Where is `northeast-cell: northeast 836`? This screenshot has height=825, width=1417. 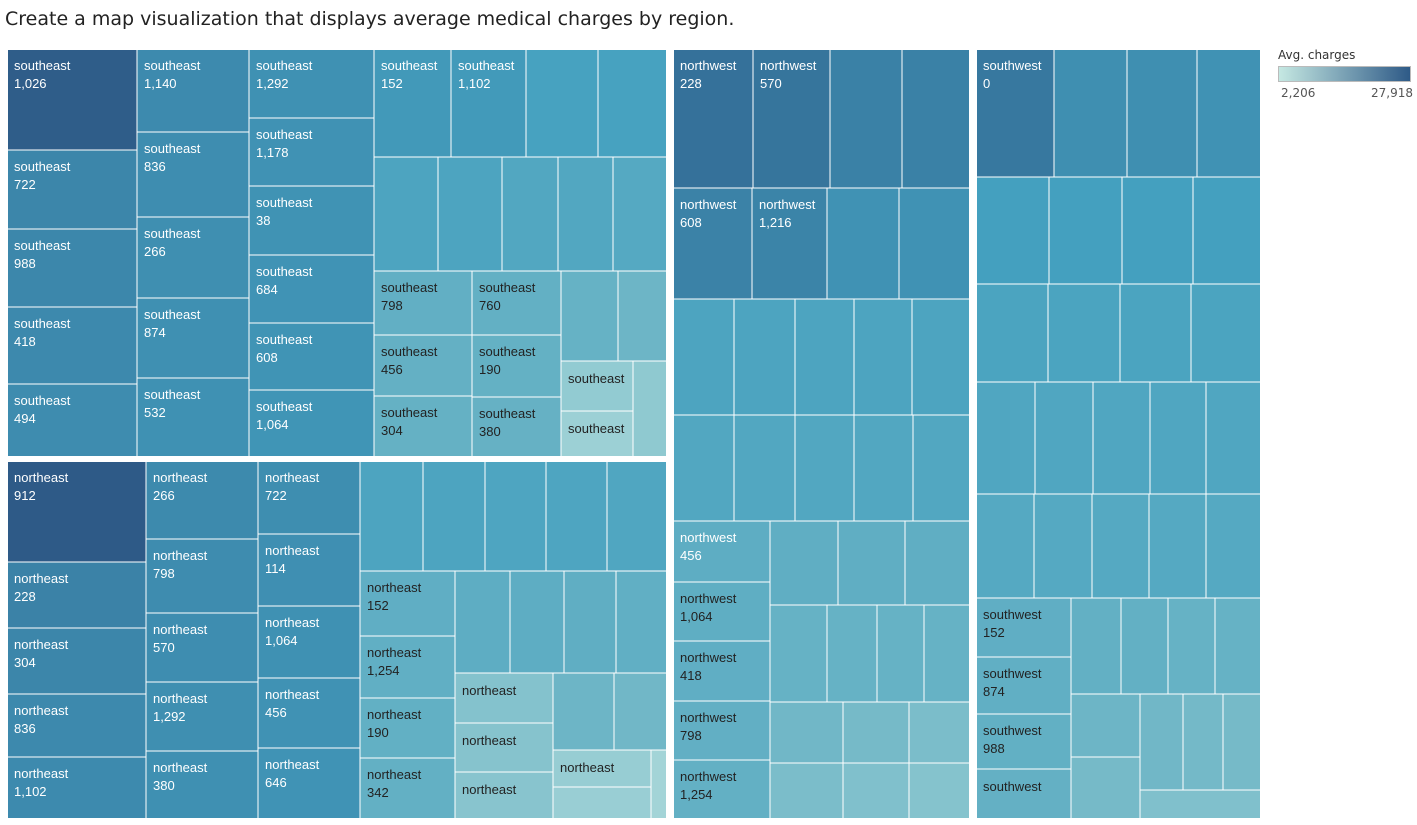 northeast-cell: northeast 836 is located at coordinates (76, 725).